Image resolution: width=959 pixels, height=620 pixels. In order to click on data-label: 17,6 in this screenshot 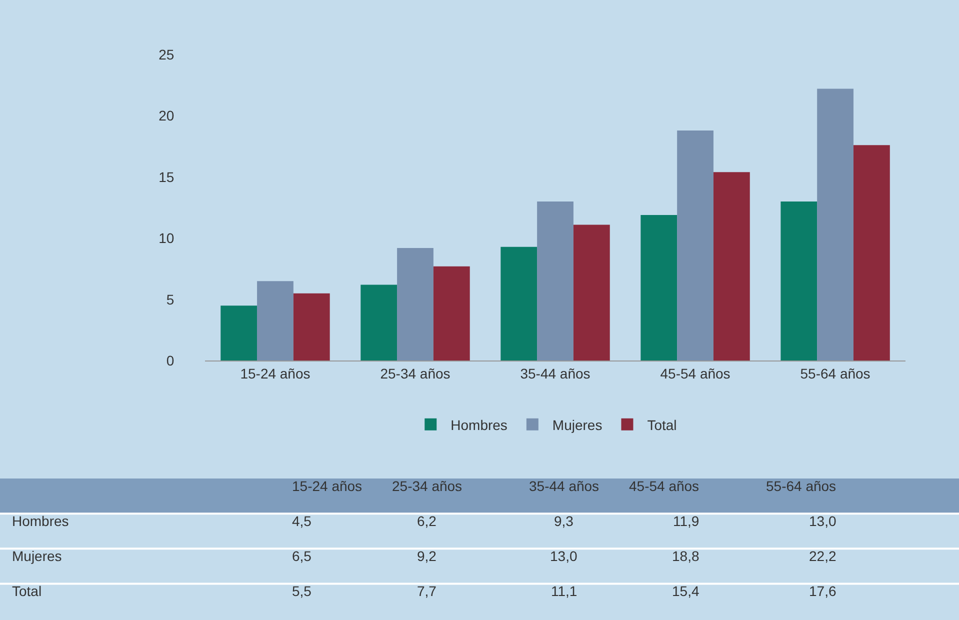, I will do `click(822, 591)`.